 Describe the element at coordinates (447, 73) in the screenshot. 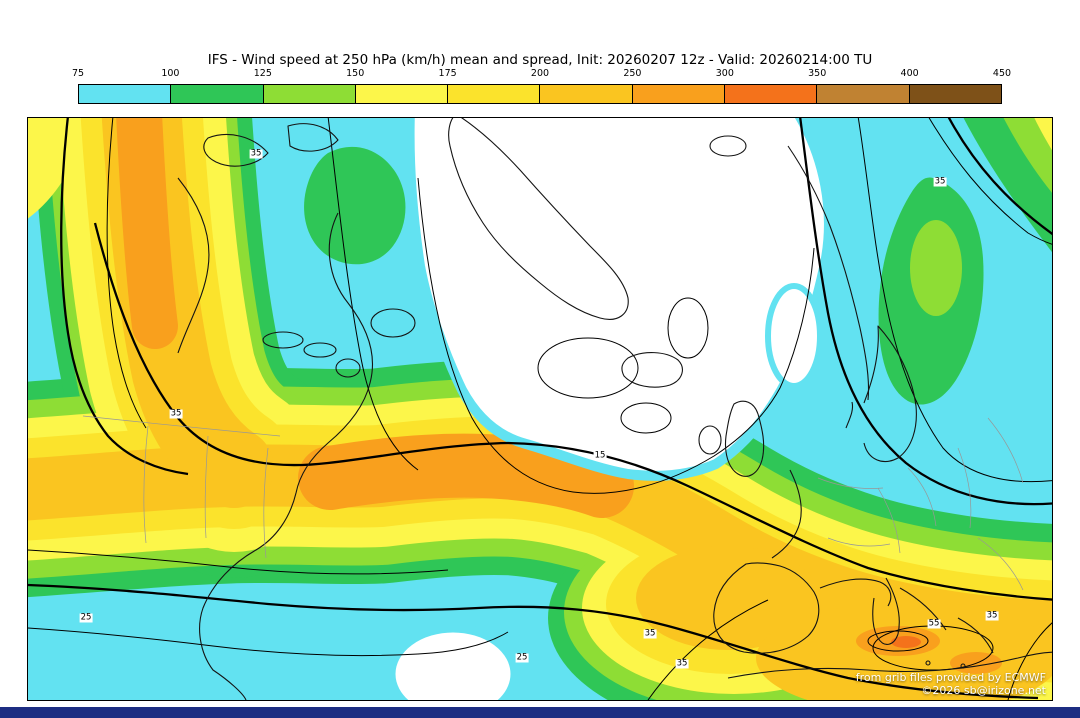

I see `colorbar-tick-label: 175` at that location.